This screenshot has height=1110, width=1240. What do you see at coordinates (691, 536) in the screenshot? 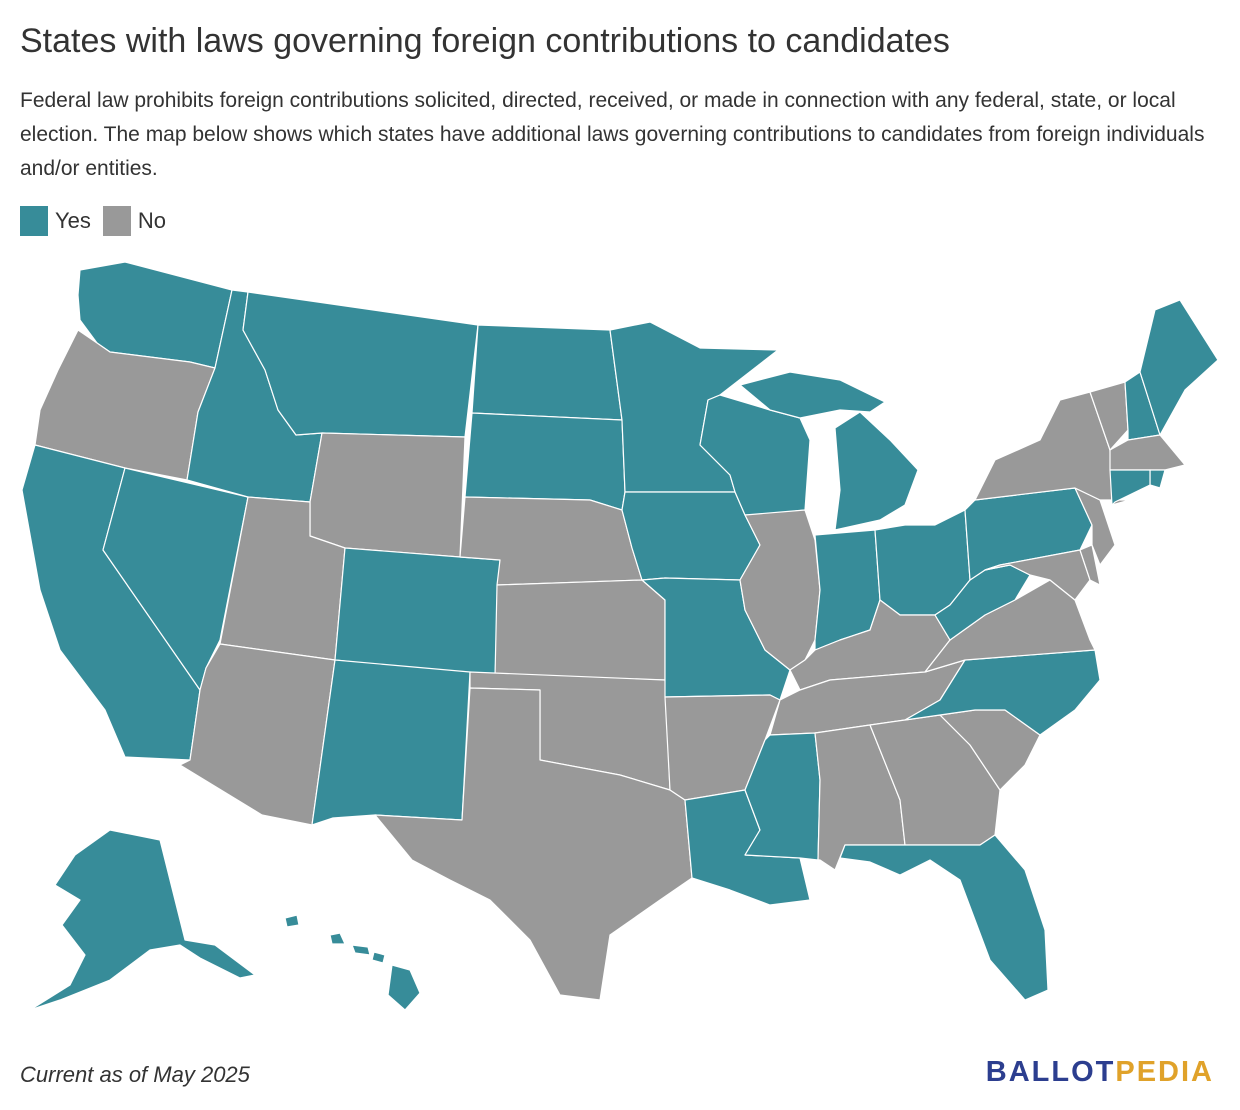
I see `state-iowa` at bounding box center [691, 536].